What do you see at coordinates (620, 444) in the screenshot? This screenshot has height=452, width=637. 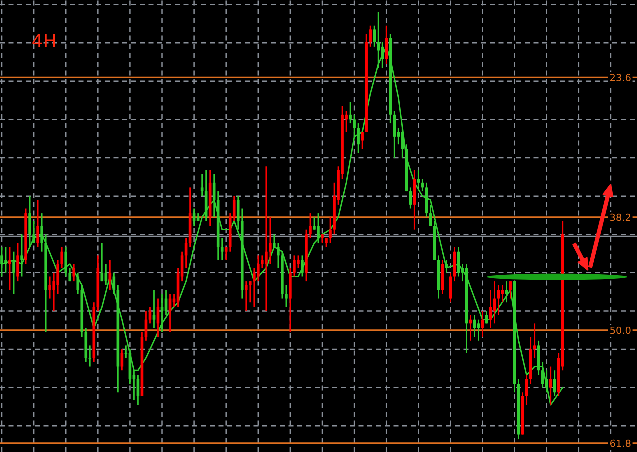 I see `y-tick-label: 61.8` at bounding box center [620, 444].